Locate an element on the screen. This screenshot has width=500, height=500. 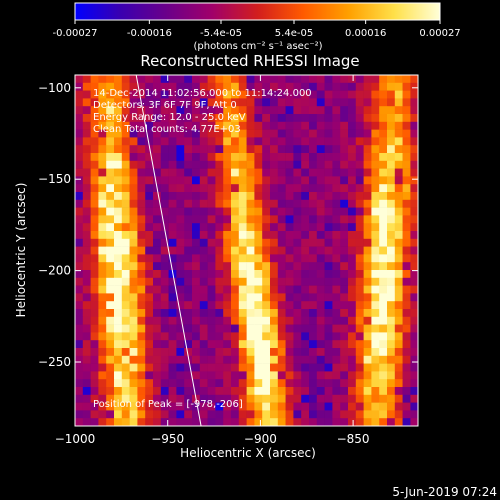
colorbar-tick-label: 0.00016 is located at coordinates (365, 33).